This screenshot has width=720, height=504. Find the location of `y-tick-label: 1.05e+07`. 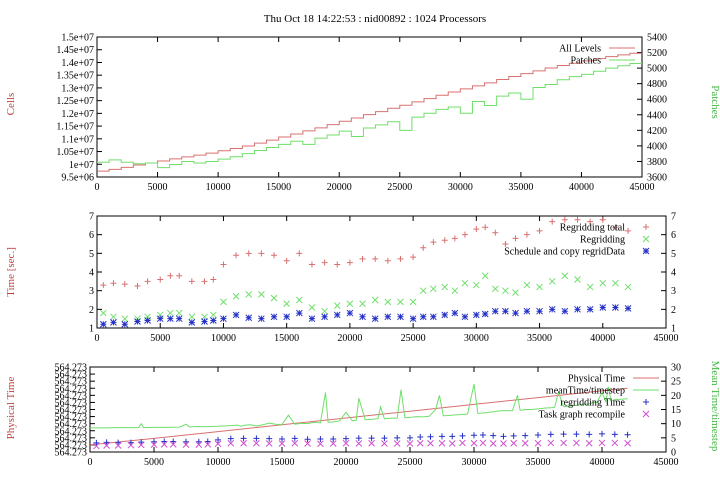

y-tick-label: 1.05e+07 is located at coordinates (75, 152).